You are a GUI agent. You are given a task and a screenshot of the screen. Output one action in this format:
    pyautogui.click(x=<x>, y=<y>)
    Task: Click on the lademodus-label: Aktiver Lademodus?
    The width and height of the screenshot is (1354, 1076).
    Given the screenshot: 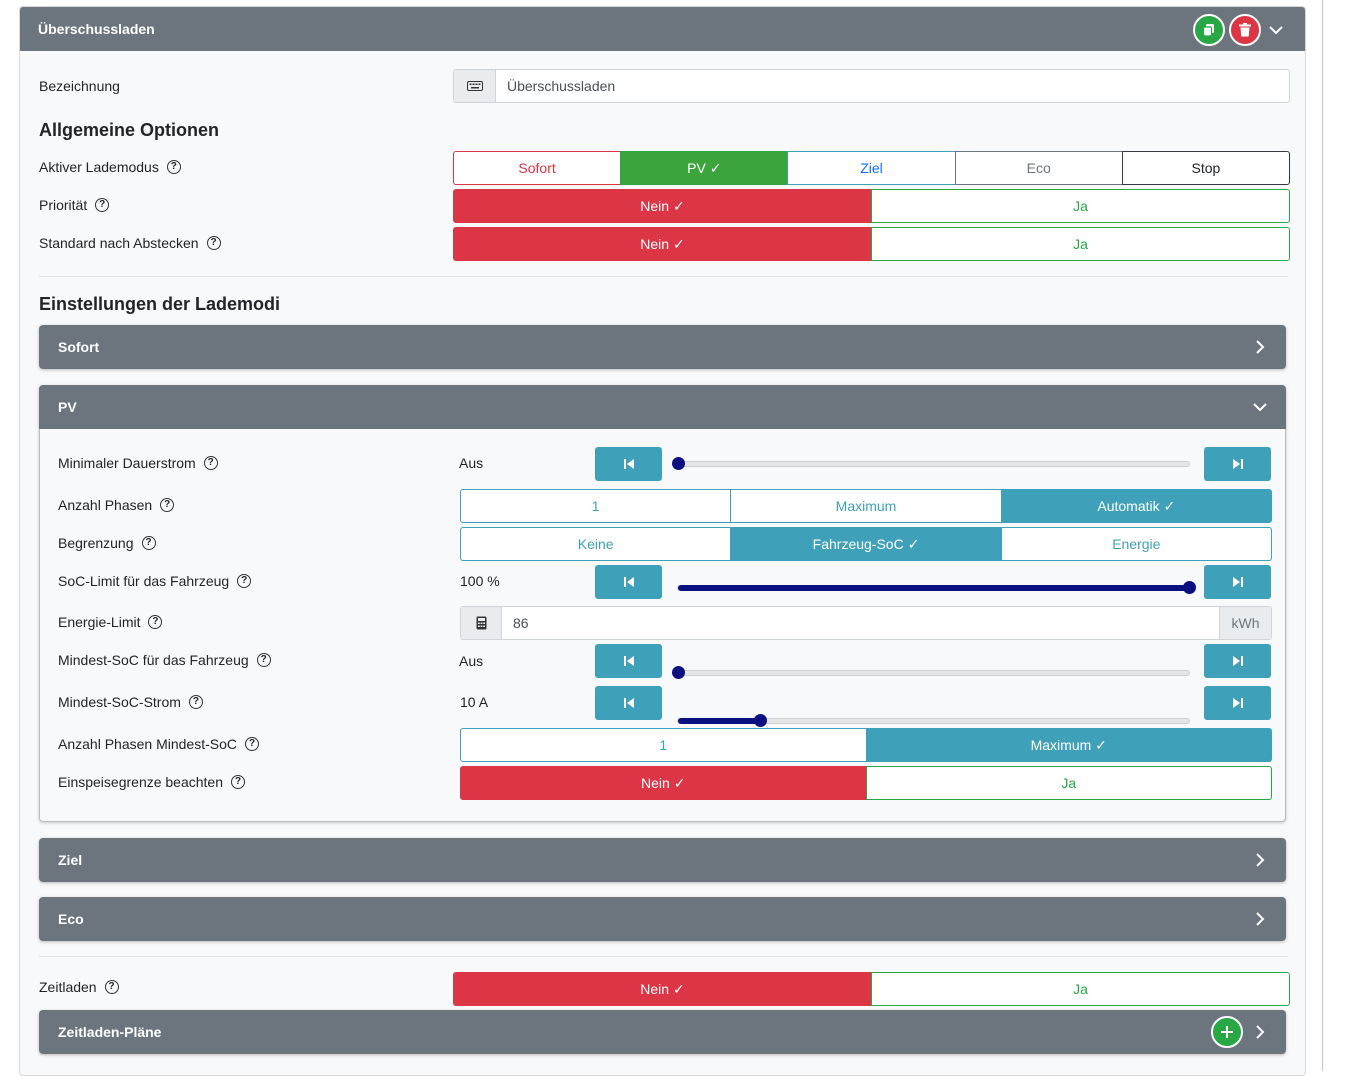 What is the action you would take?
    pyautogui.click(x=110, y=167)
    